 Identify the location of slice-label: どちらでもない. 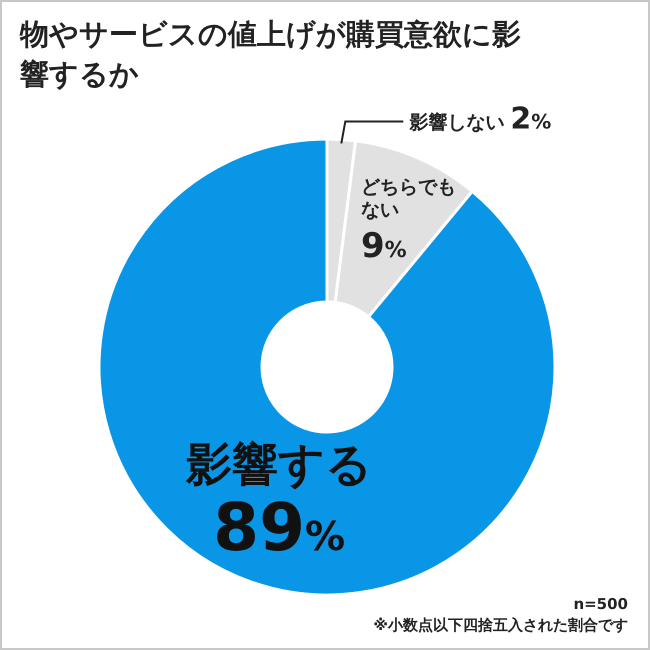
(408, 199).